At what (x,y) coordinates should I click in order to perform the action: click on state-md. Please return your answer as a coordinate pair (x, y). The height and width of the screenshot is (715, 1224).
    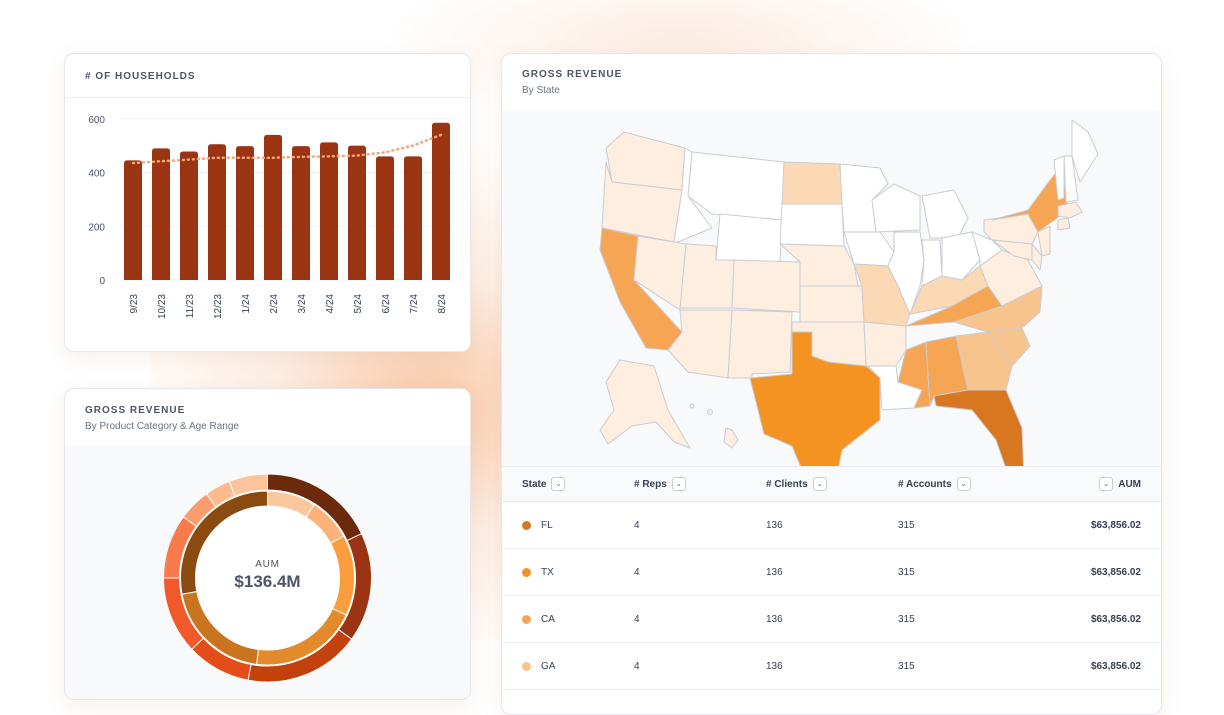
    Looking at the image, I should click on (1012, 250).